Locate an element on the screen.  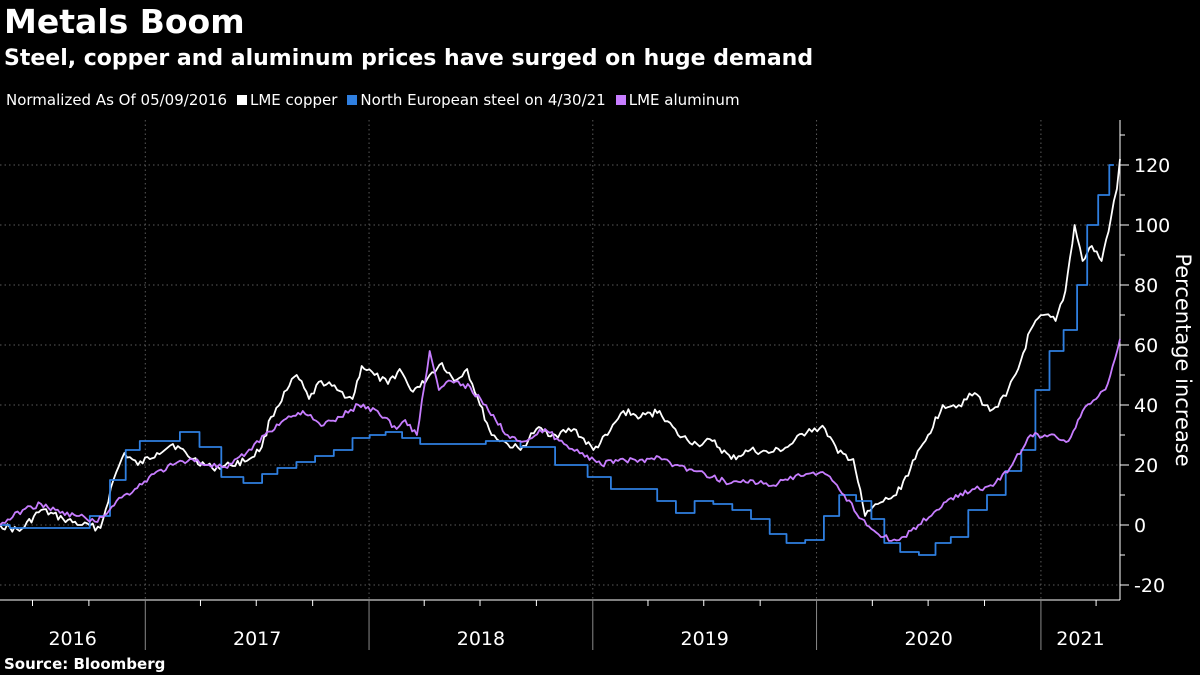
x-tick-label-1: 2017 is located at coordinates (257, 639).